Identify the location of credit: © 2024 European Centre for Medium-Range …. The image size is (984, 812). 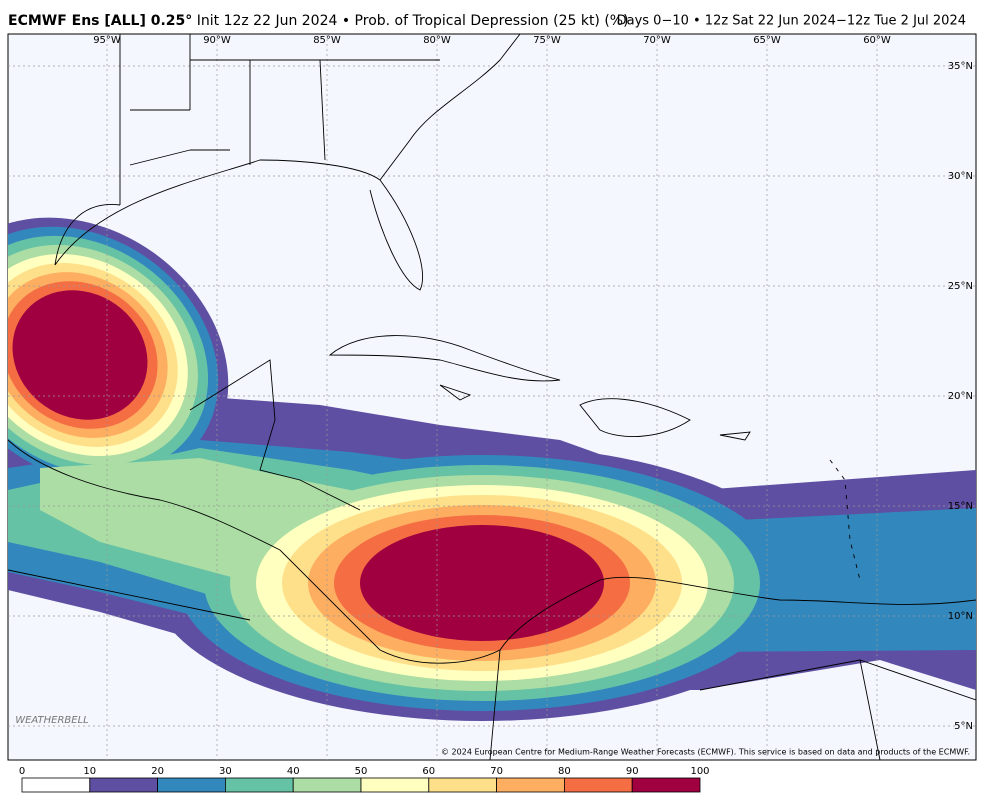
(705, 752).